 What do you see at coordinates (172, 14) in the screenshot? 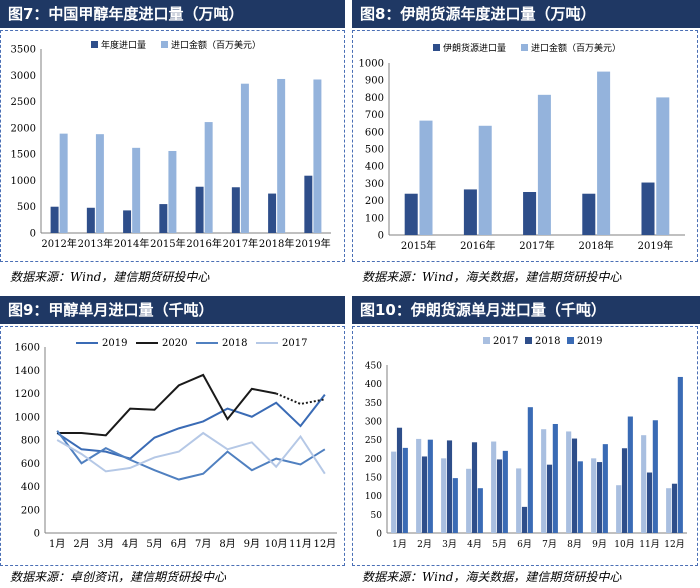
I see `panel-title: 图7：中国甲醇年度进口量（万吨）` at bounding box center [172, 14].